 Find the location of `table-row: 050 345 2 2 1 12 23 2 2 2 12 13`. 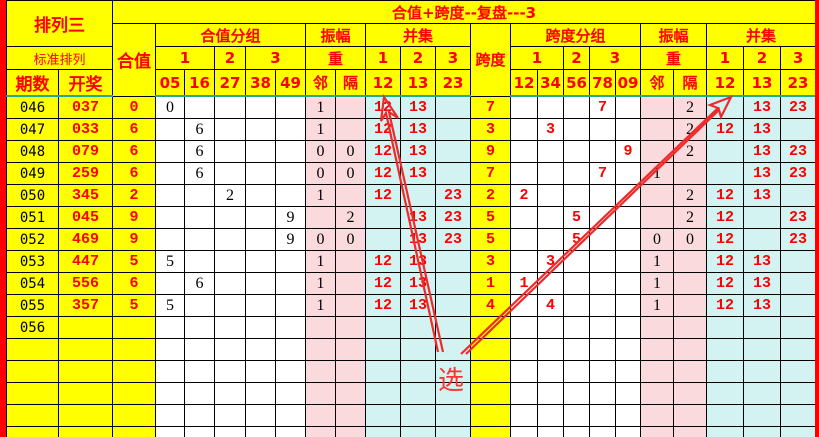

table-row: 050 345 2 2 1 12 23 2 2 2 12 13 is located at coordinates (410, 195).